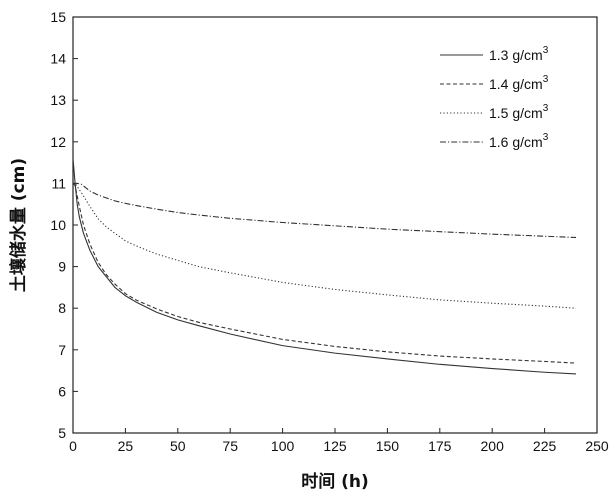  I want to click on x-tick-label: 225, so click(545, 446).